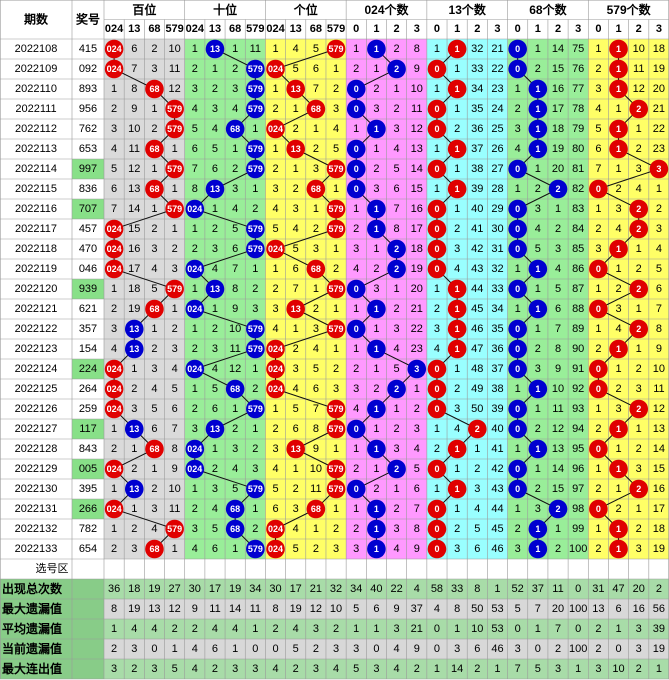 This screenshot has height=680, width=669. Describe the element at coordinates (225, 479) in the screenshot. I see `trend-line` at that location.